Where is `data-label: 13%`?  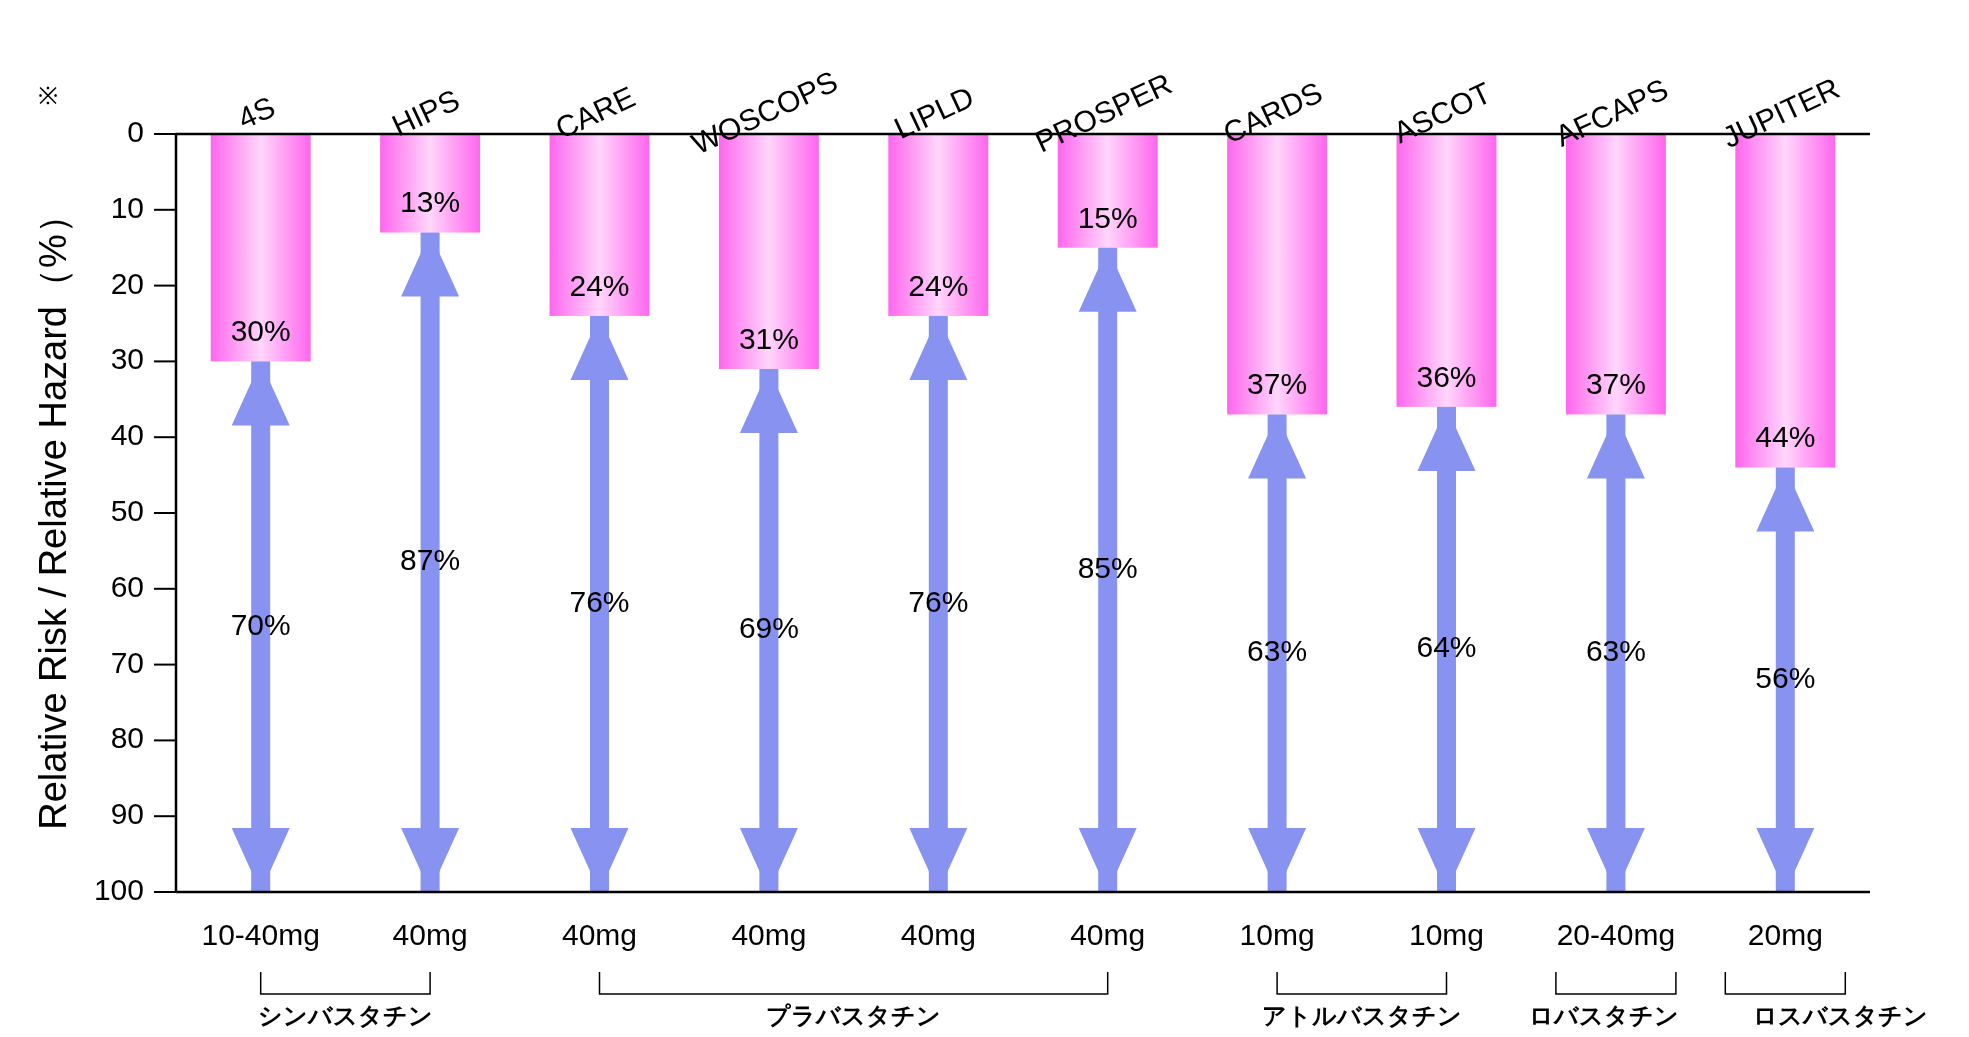
data-label: 13% is located at coordinates (430, 202).